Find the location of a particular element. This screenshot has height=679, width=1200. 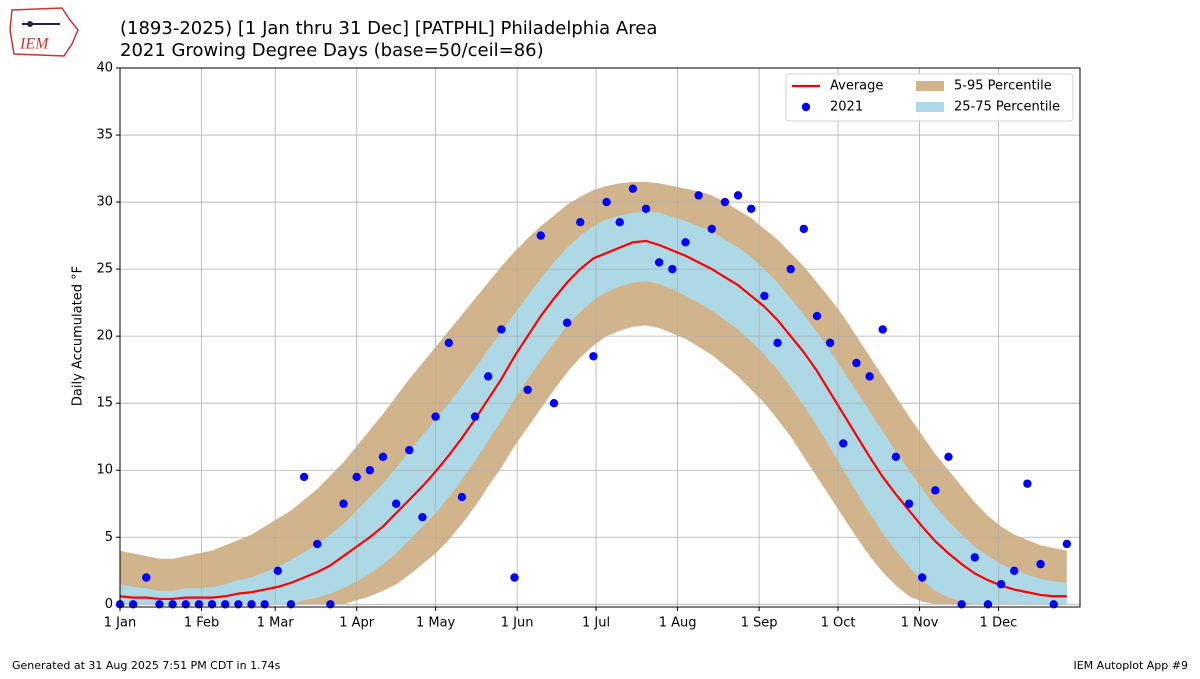

logo: IEM is located at coordinates (44, 32).